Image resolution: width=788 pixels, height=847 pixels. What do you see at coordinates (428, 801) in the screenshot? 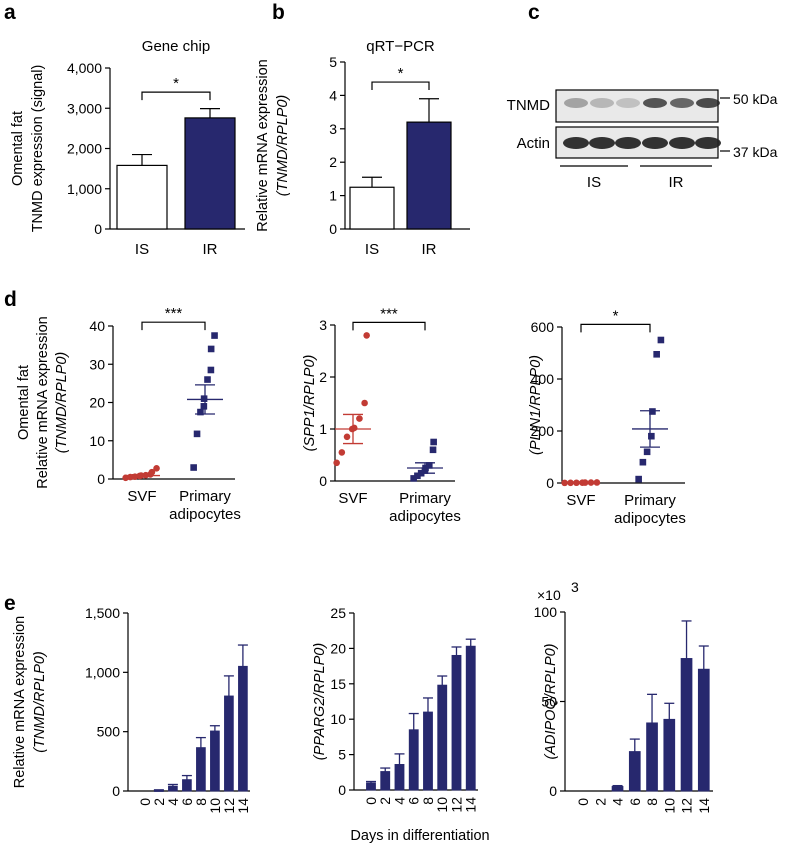
I see `e2-x-label-day-8: 8` at bounding box center [428, 801].